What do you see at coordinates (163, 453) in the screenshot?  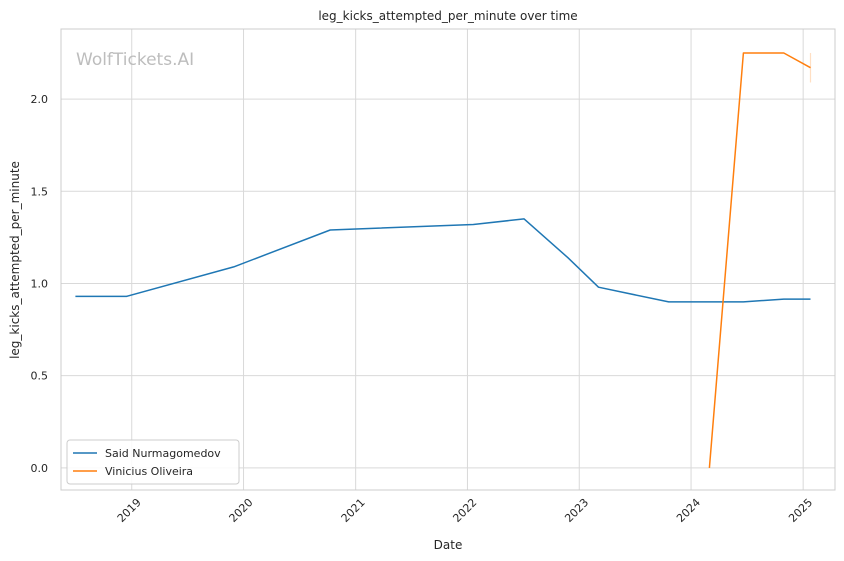 I see `legend-label-1: Said Nurmagomedov` at bounding box center [163, 453].